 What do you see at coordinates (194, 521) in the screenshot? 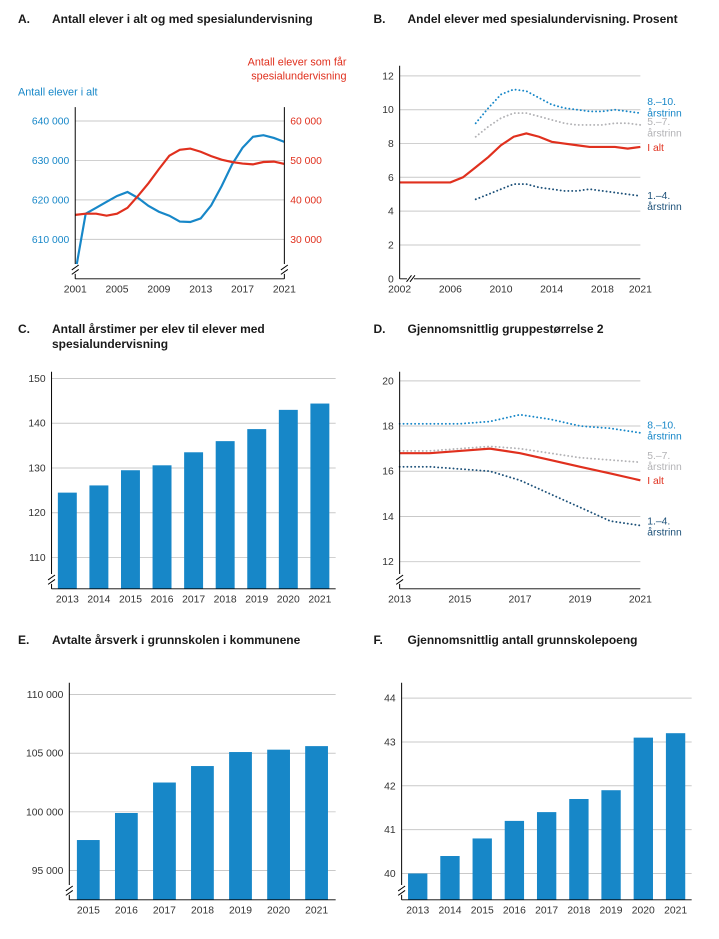
I see `bar-C-2017` at bounding box center [194, 521].